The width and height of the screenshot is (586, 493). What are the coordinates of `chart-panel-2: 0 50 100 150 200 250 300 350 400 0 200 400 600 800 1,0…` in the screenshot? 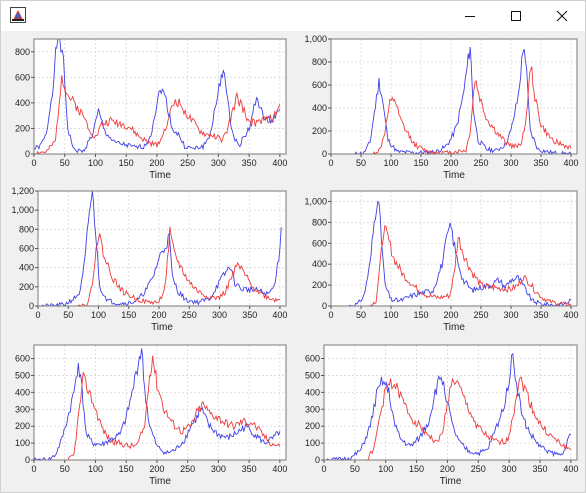 It's located at (441, 107).